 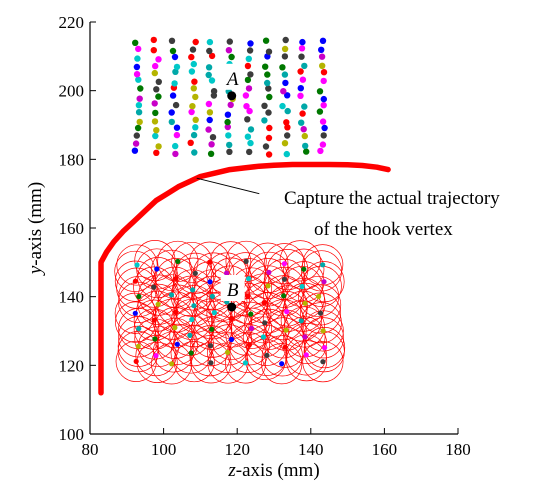 I want to click on y-axis-unit: -axis (mm), so click(x=35, y=224).